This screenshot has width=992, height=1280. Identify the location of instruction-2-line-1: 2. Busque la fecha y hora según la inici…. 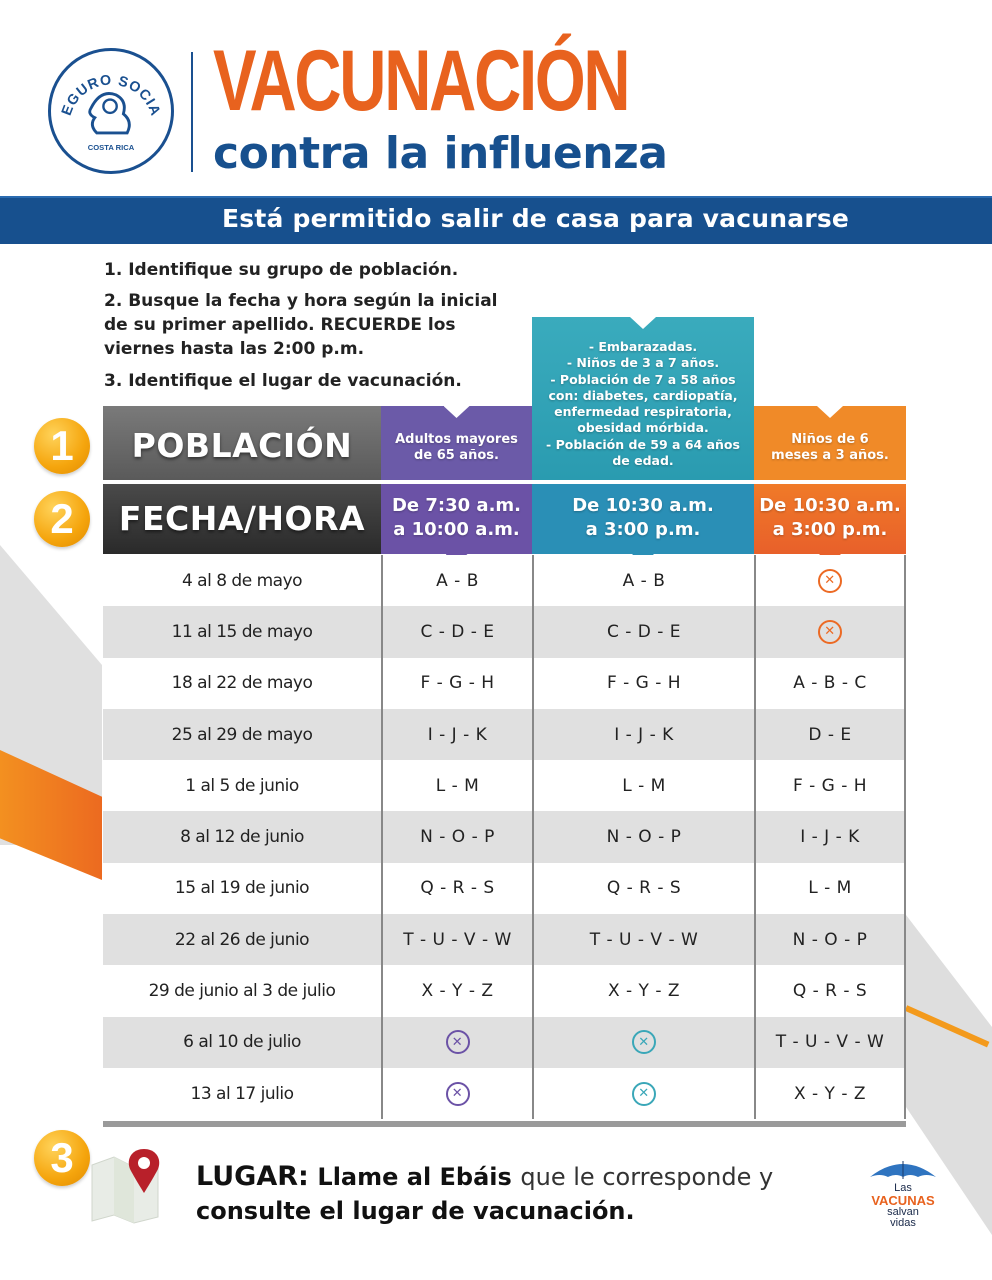
(301, 301).